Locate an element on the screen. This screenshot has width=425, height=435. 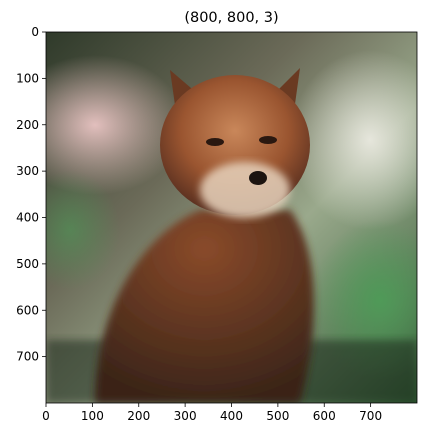
y-tick-label: 700 is located at coordinates (27, 357).